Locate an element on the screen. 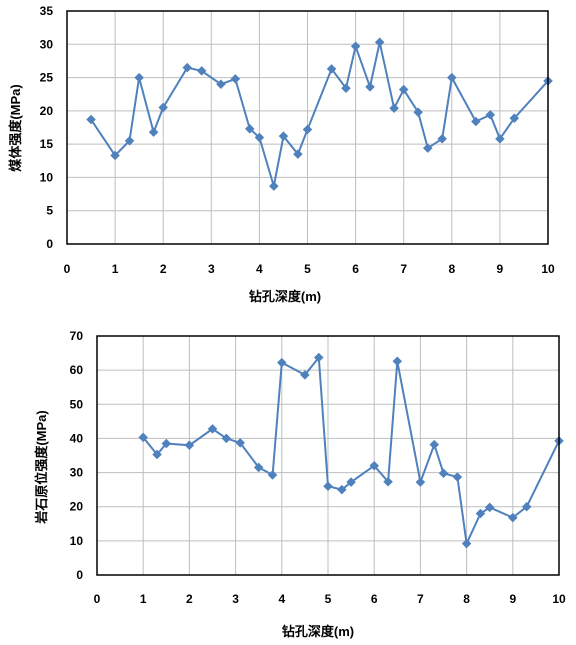 The width and height of the screenshot is (576, 645). c2-x-tick-label: 5 is located at coordinates (328, 599).